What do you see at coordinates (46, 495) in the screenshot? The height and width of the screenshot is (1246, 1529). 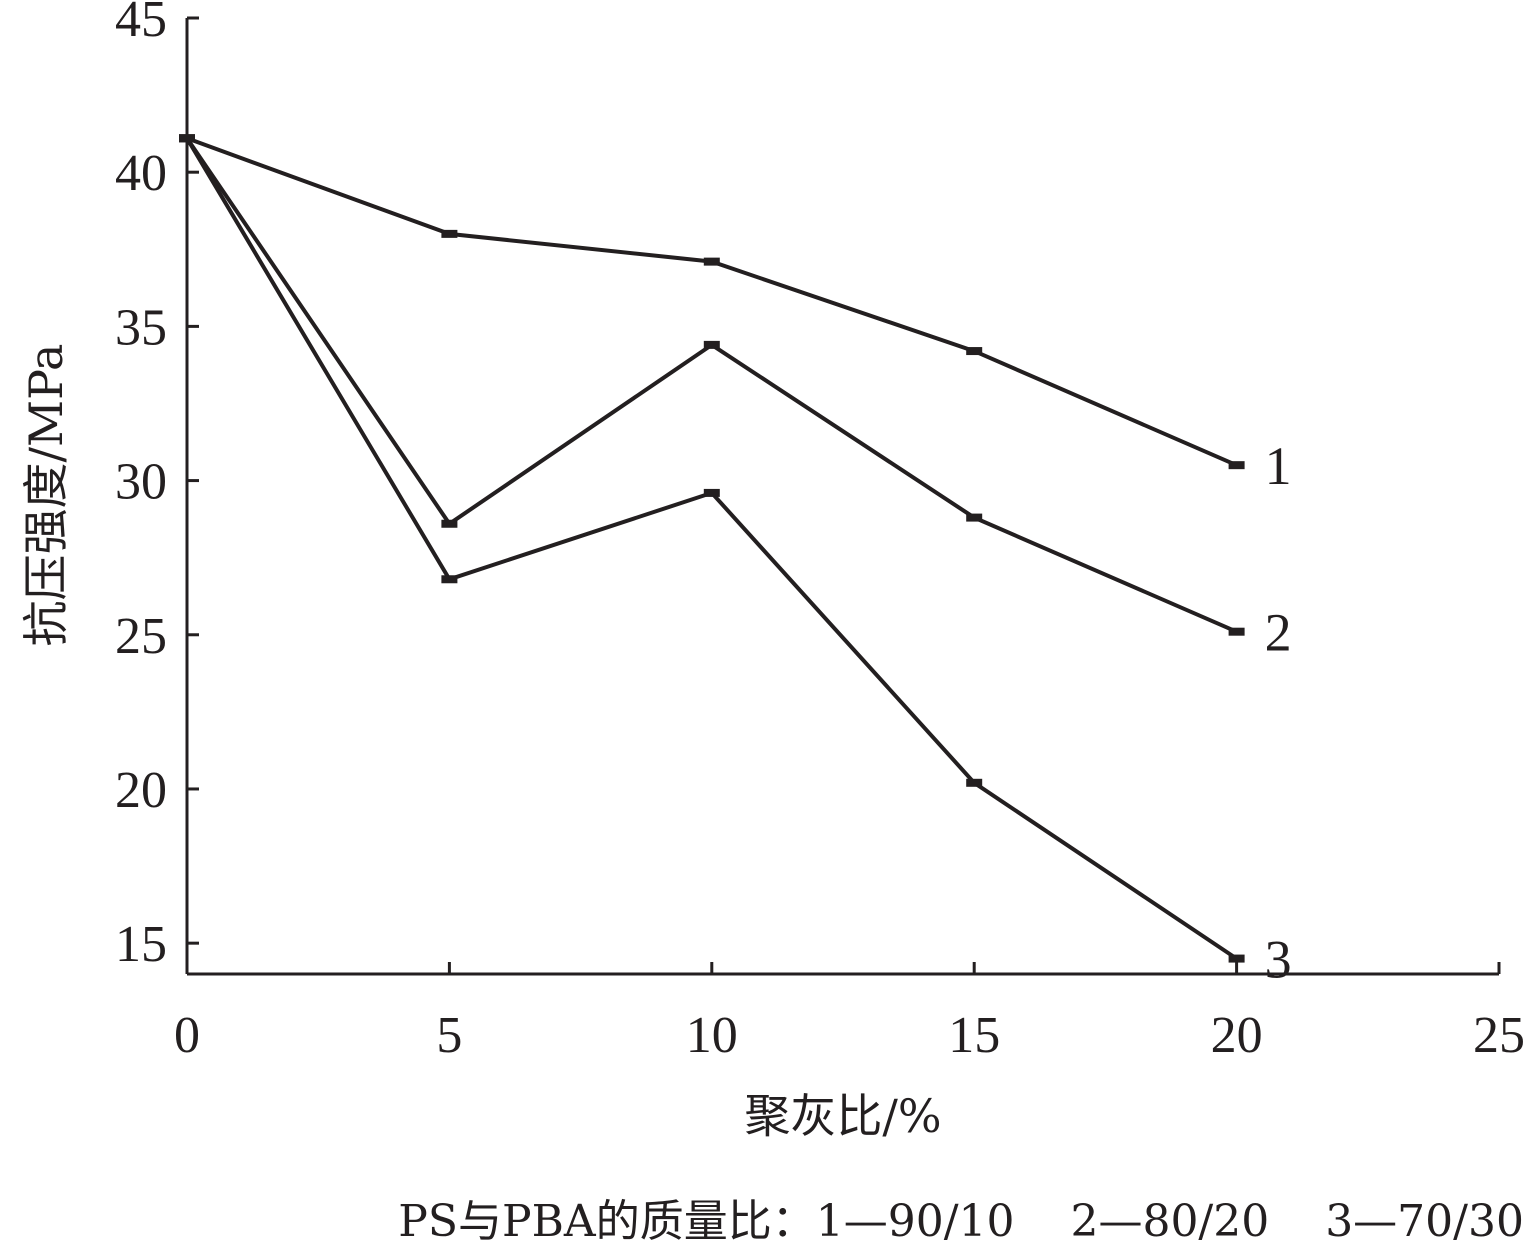 I see `y-axis-title: 抗压强度/MPa` at bounding box center [46, 495].